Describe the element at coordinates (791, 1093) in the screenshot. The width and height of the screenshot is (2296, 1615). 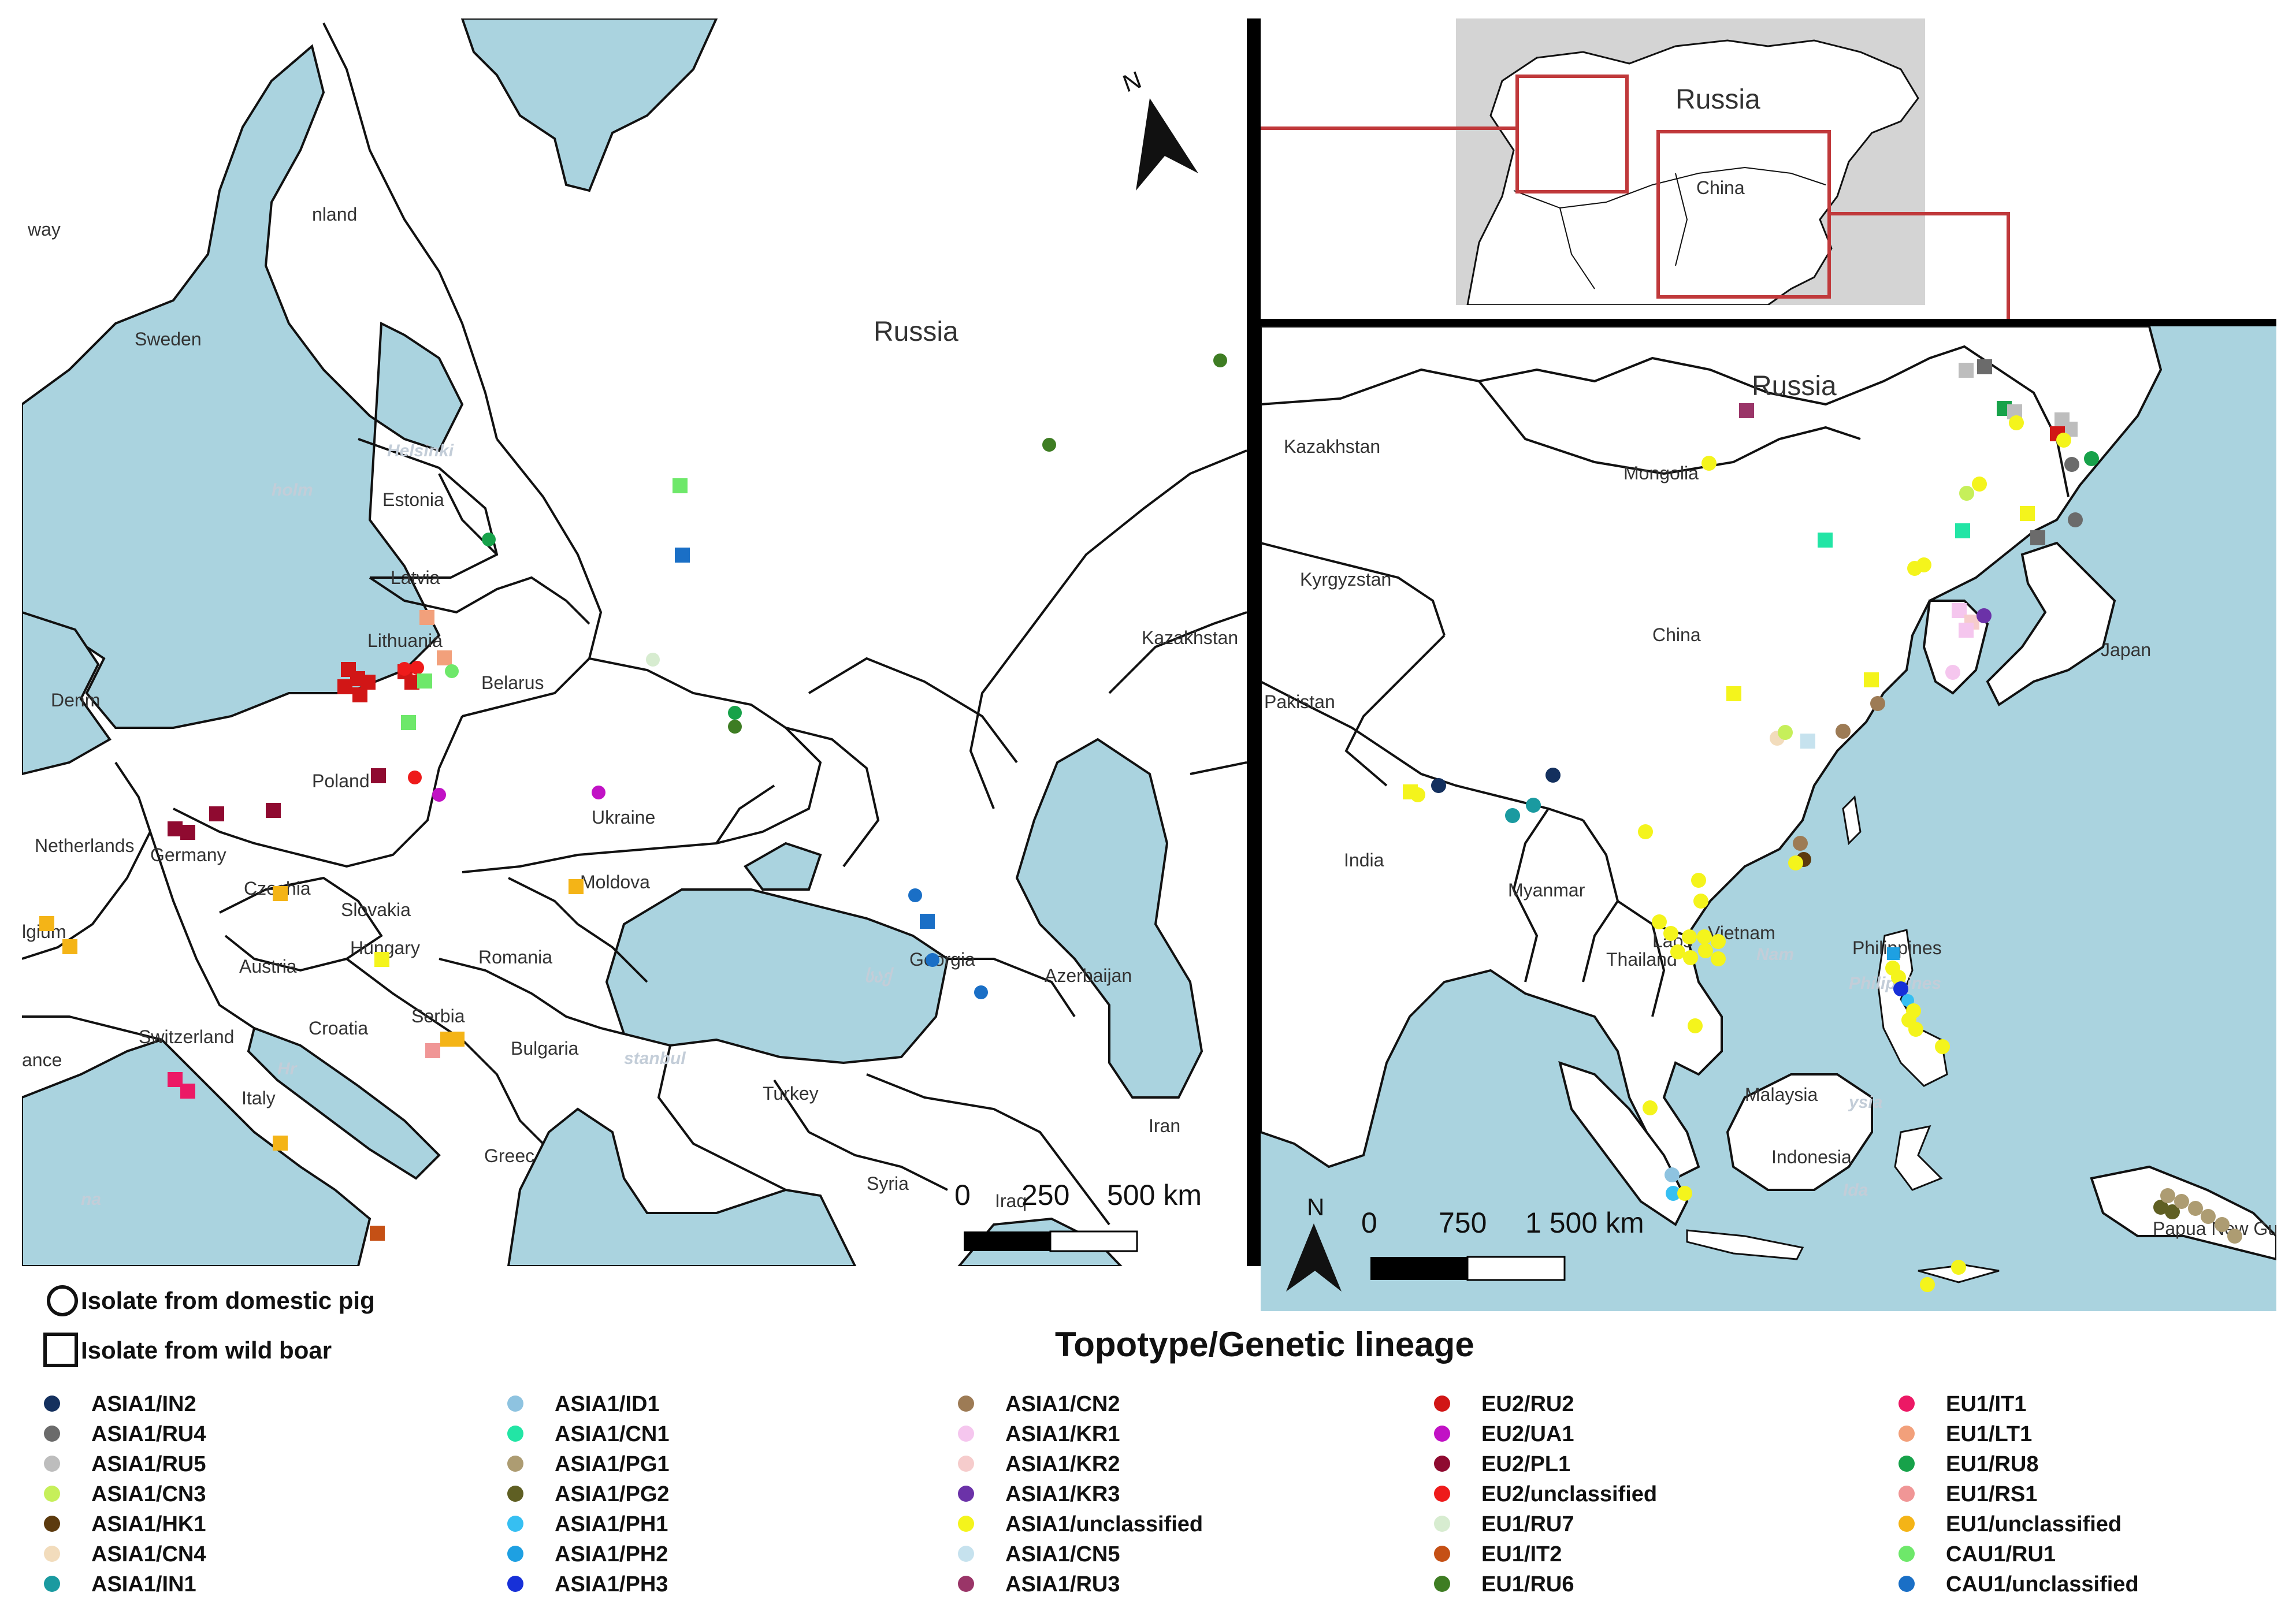
I see `label-turkey: Turkey` at that location.